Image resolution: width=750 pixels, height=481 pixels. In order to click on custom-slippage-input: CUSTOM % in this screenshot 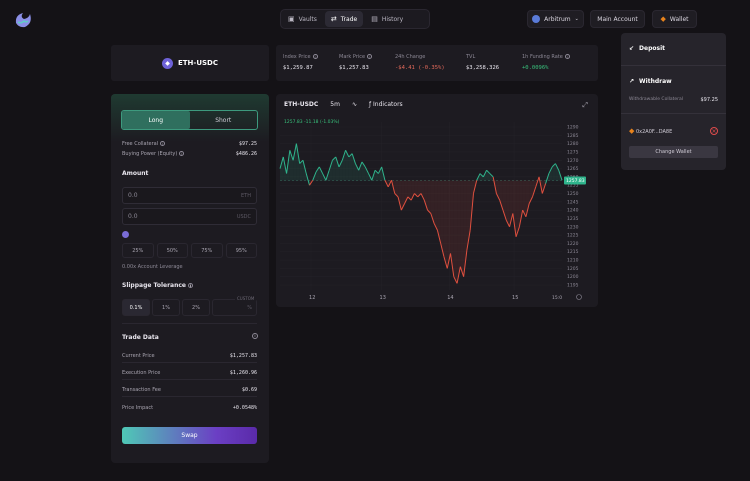, I will do `click(234, 306)`.